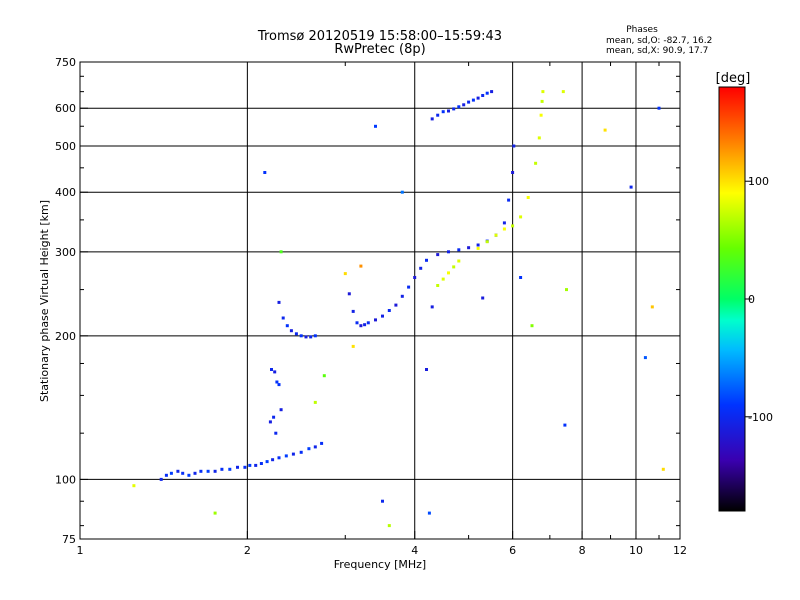  What do you see at coordinates (659, 41) in the screenshot?
I see `legend-line-o: mean, sd,O: -82.7, 16.2` at bounding box center [659, 41].